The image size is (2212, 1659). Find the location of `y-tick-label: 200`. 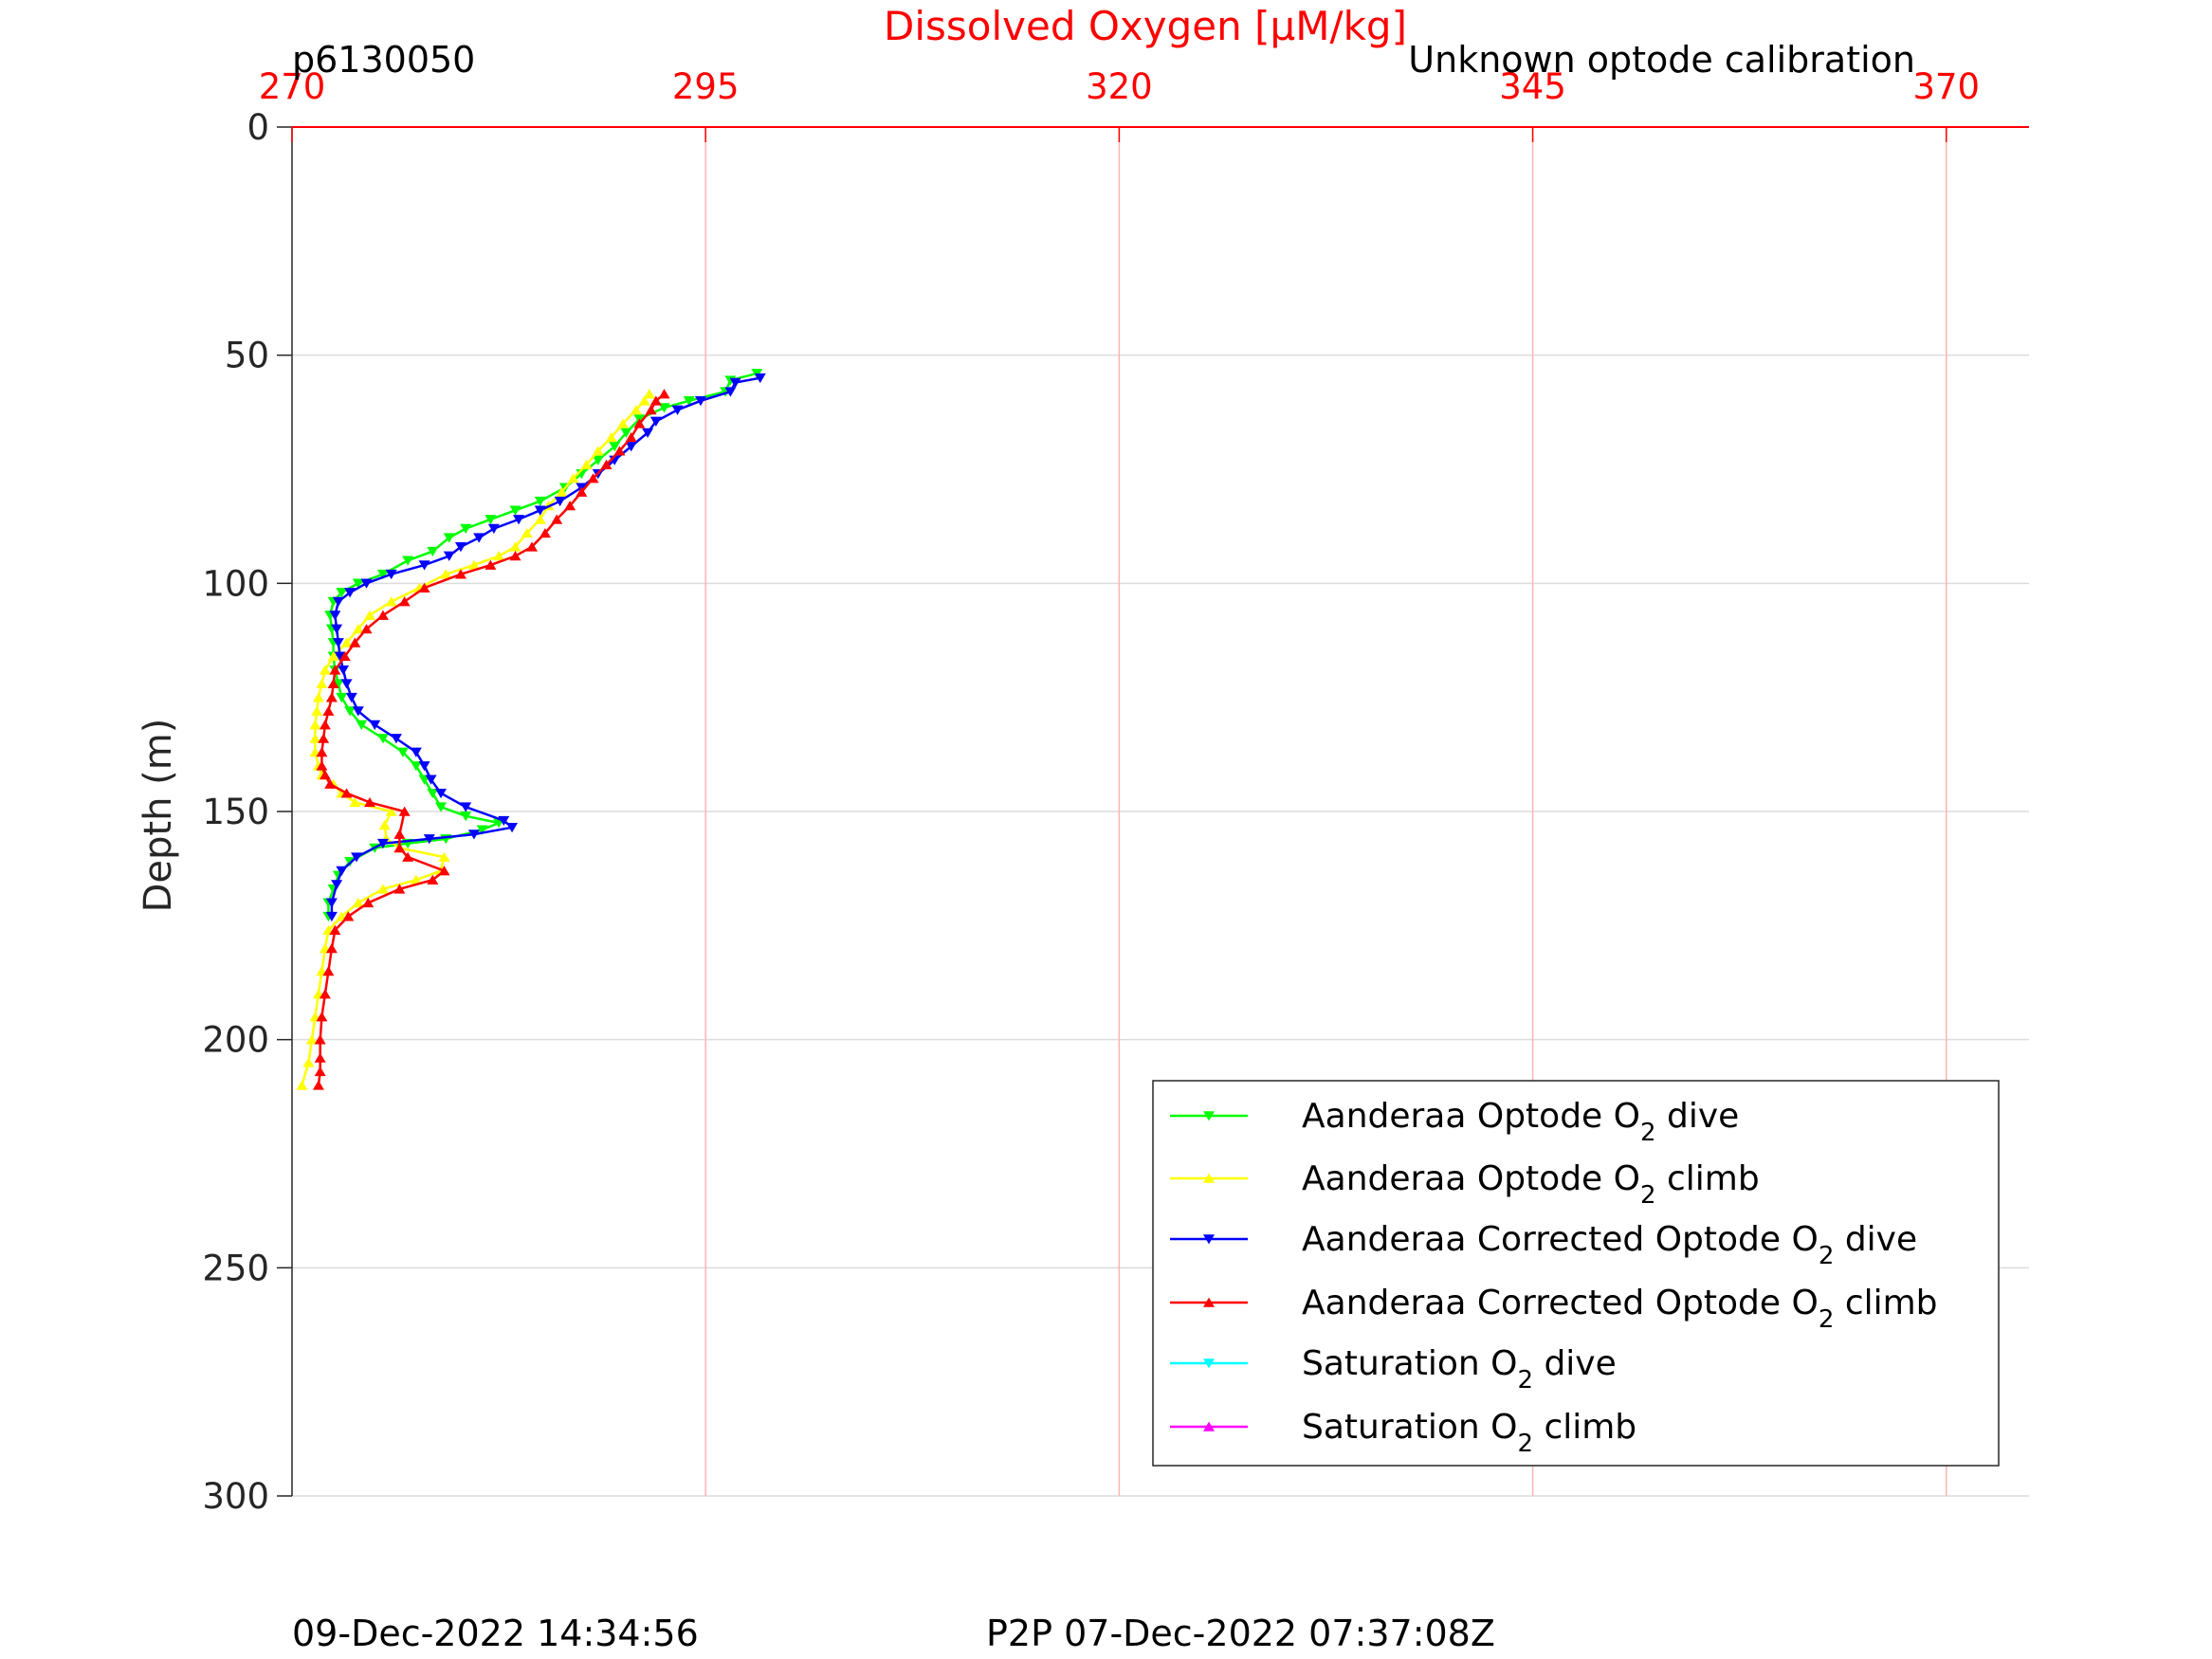

y-tick-label: 200 is located at coordinates (235, 1040).